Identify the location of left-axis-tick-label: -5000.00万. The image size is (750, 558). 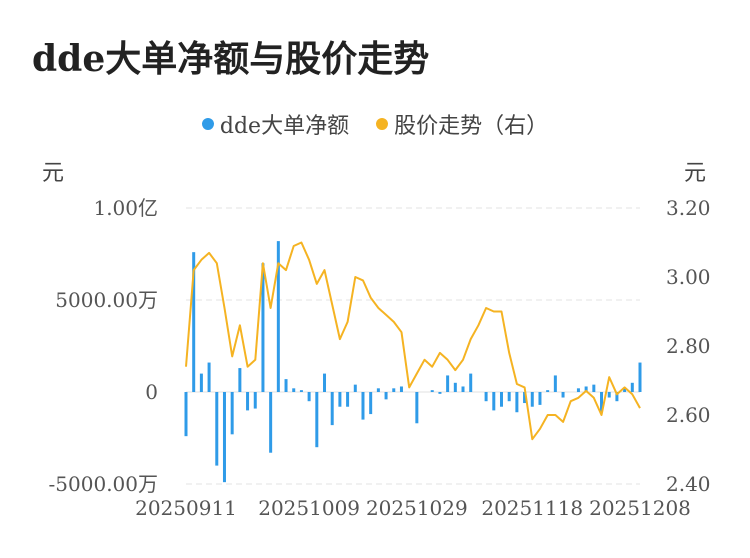
(103, 484).